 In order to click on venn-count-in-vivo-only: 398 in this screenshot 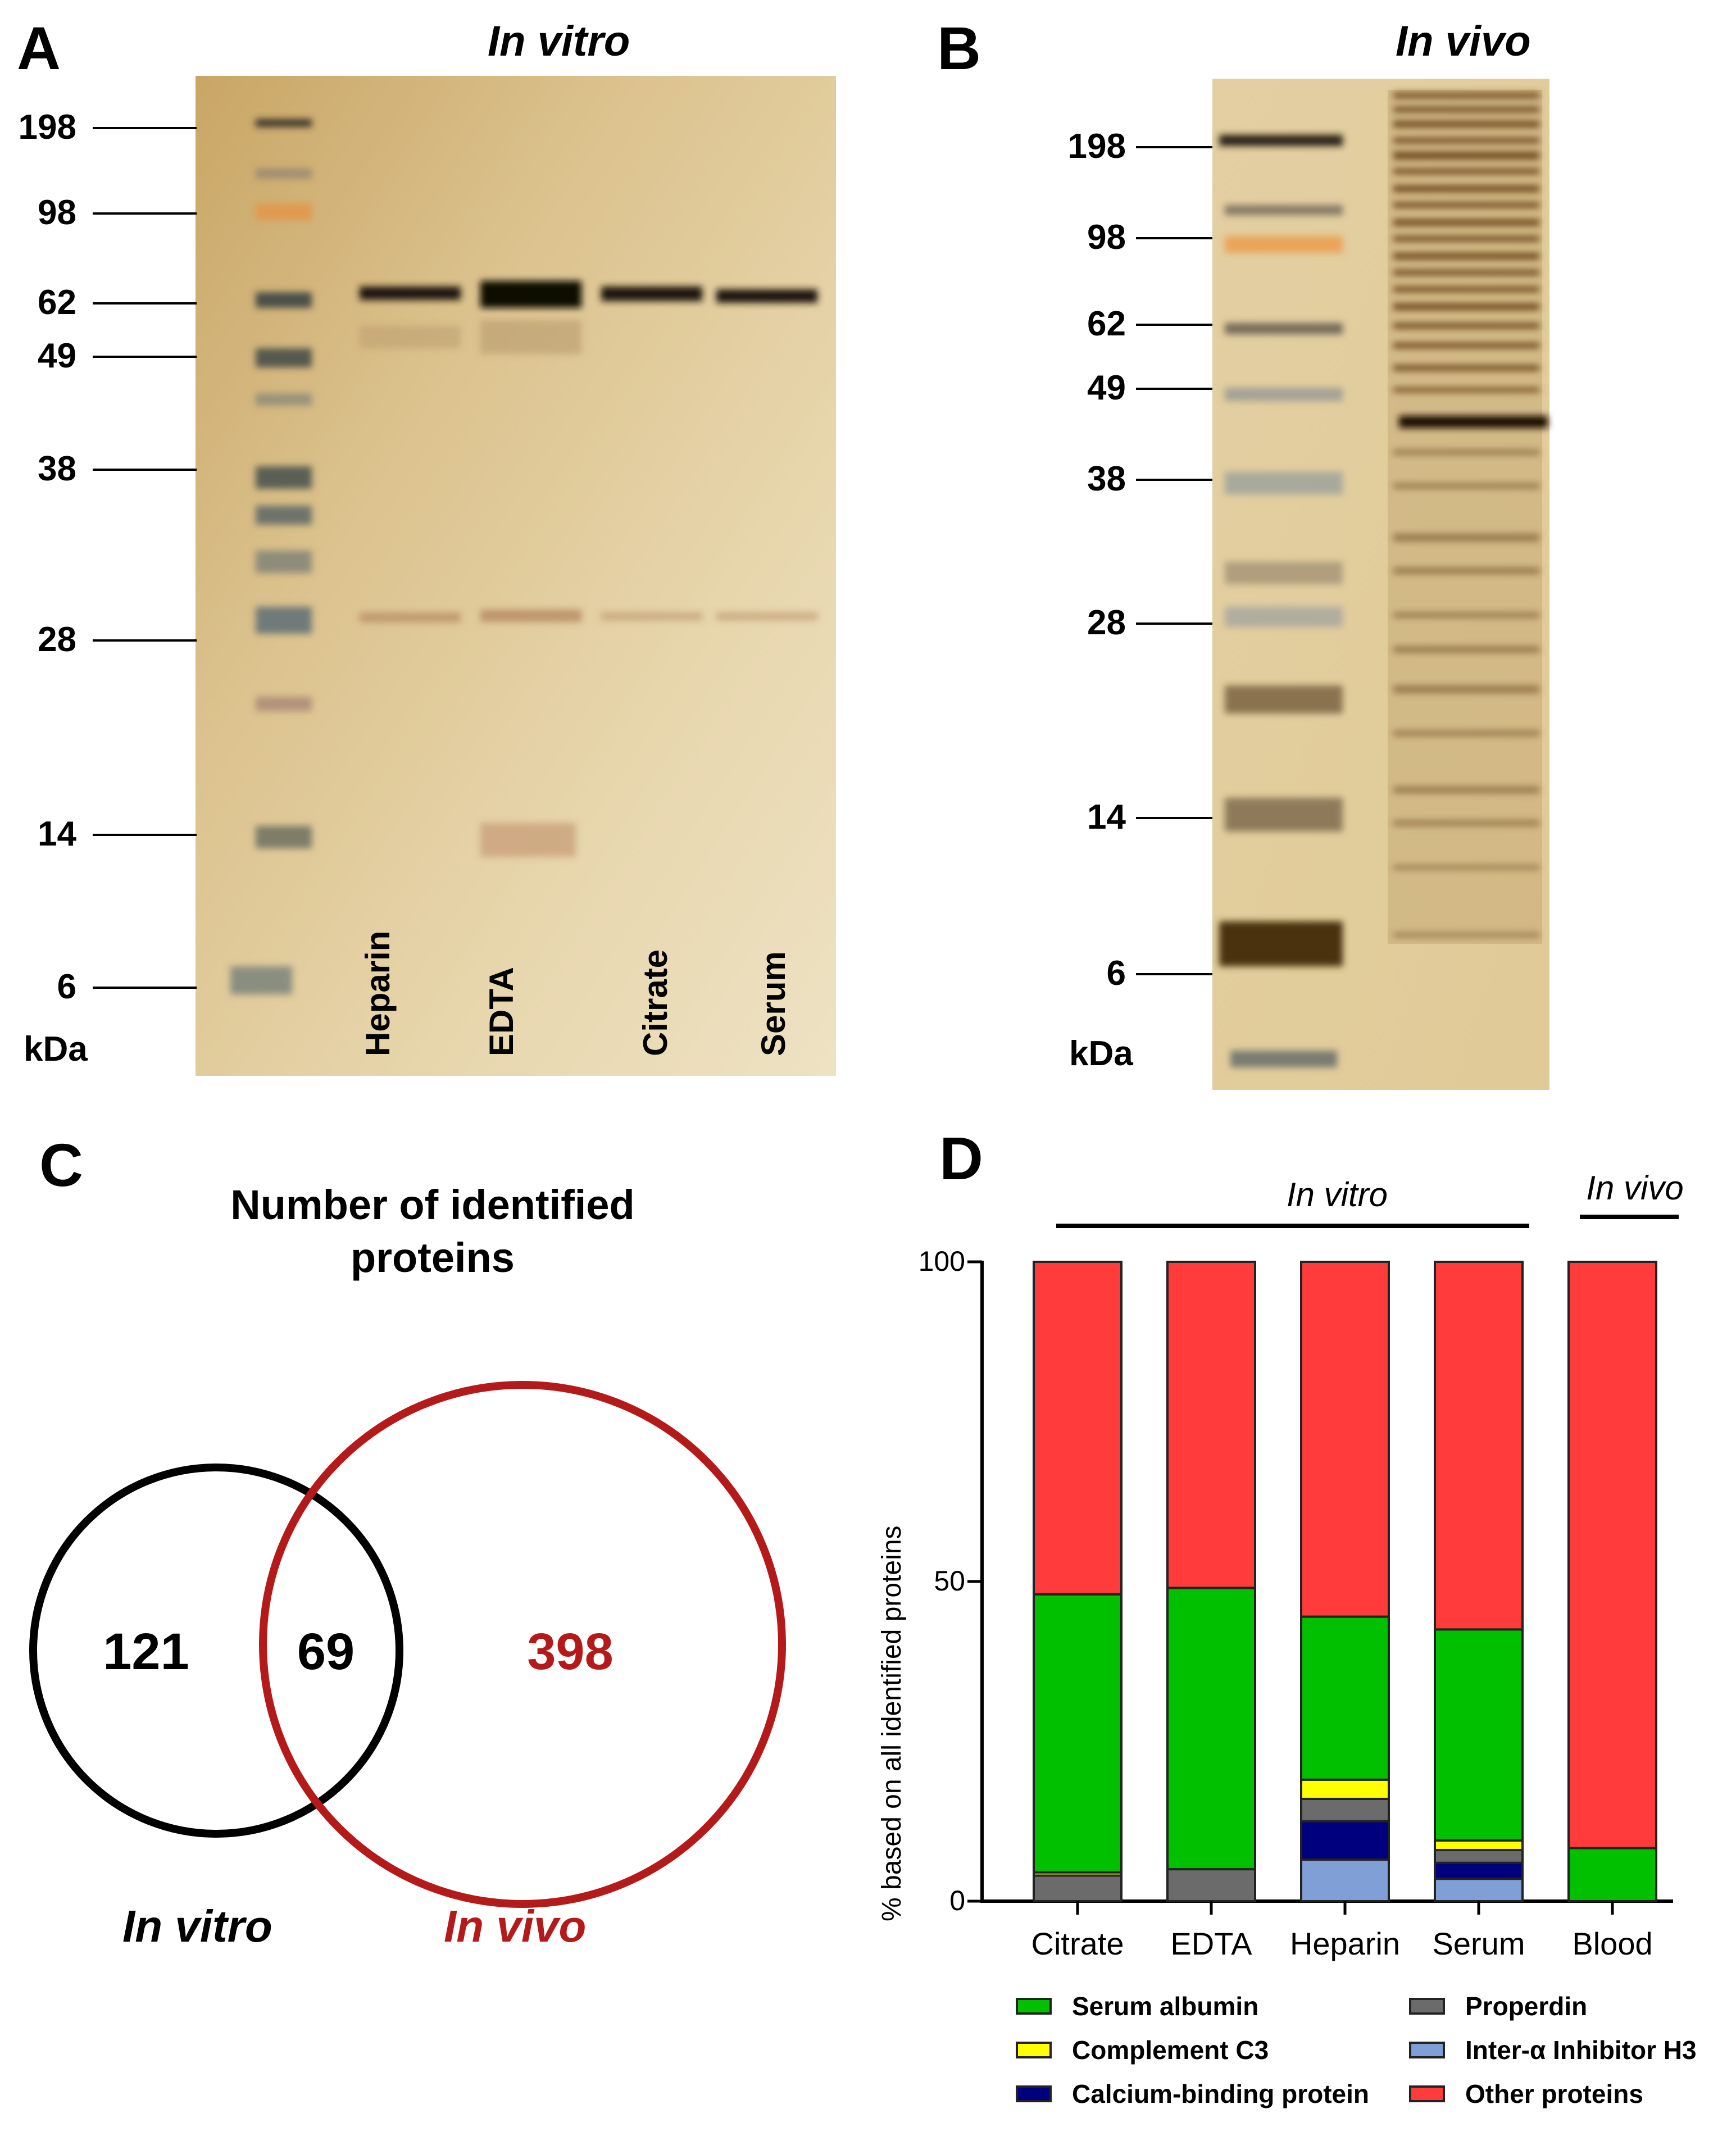, I will do `click(570, 1651)`.